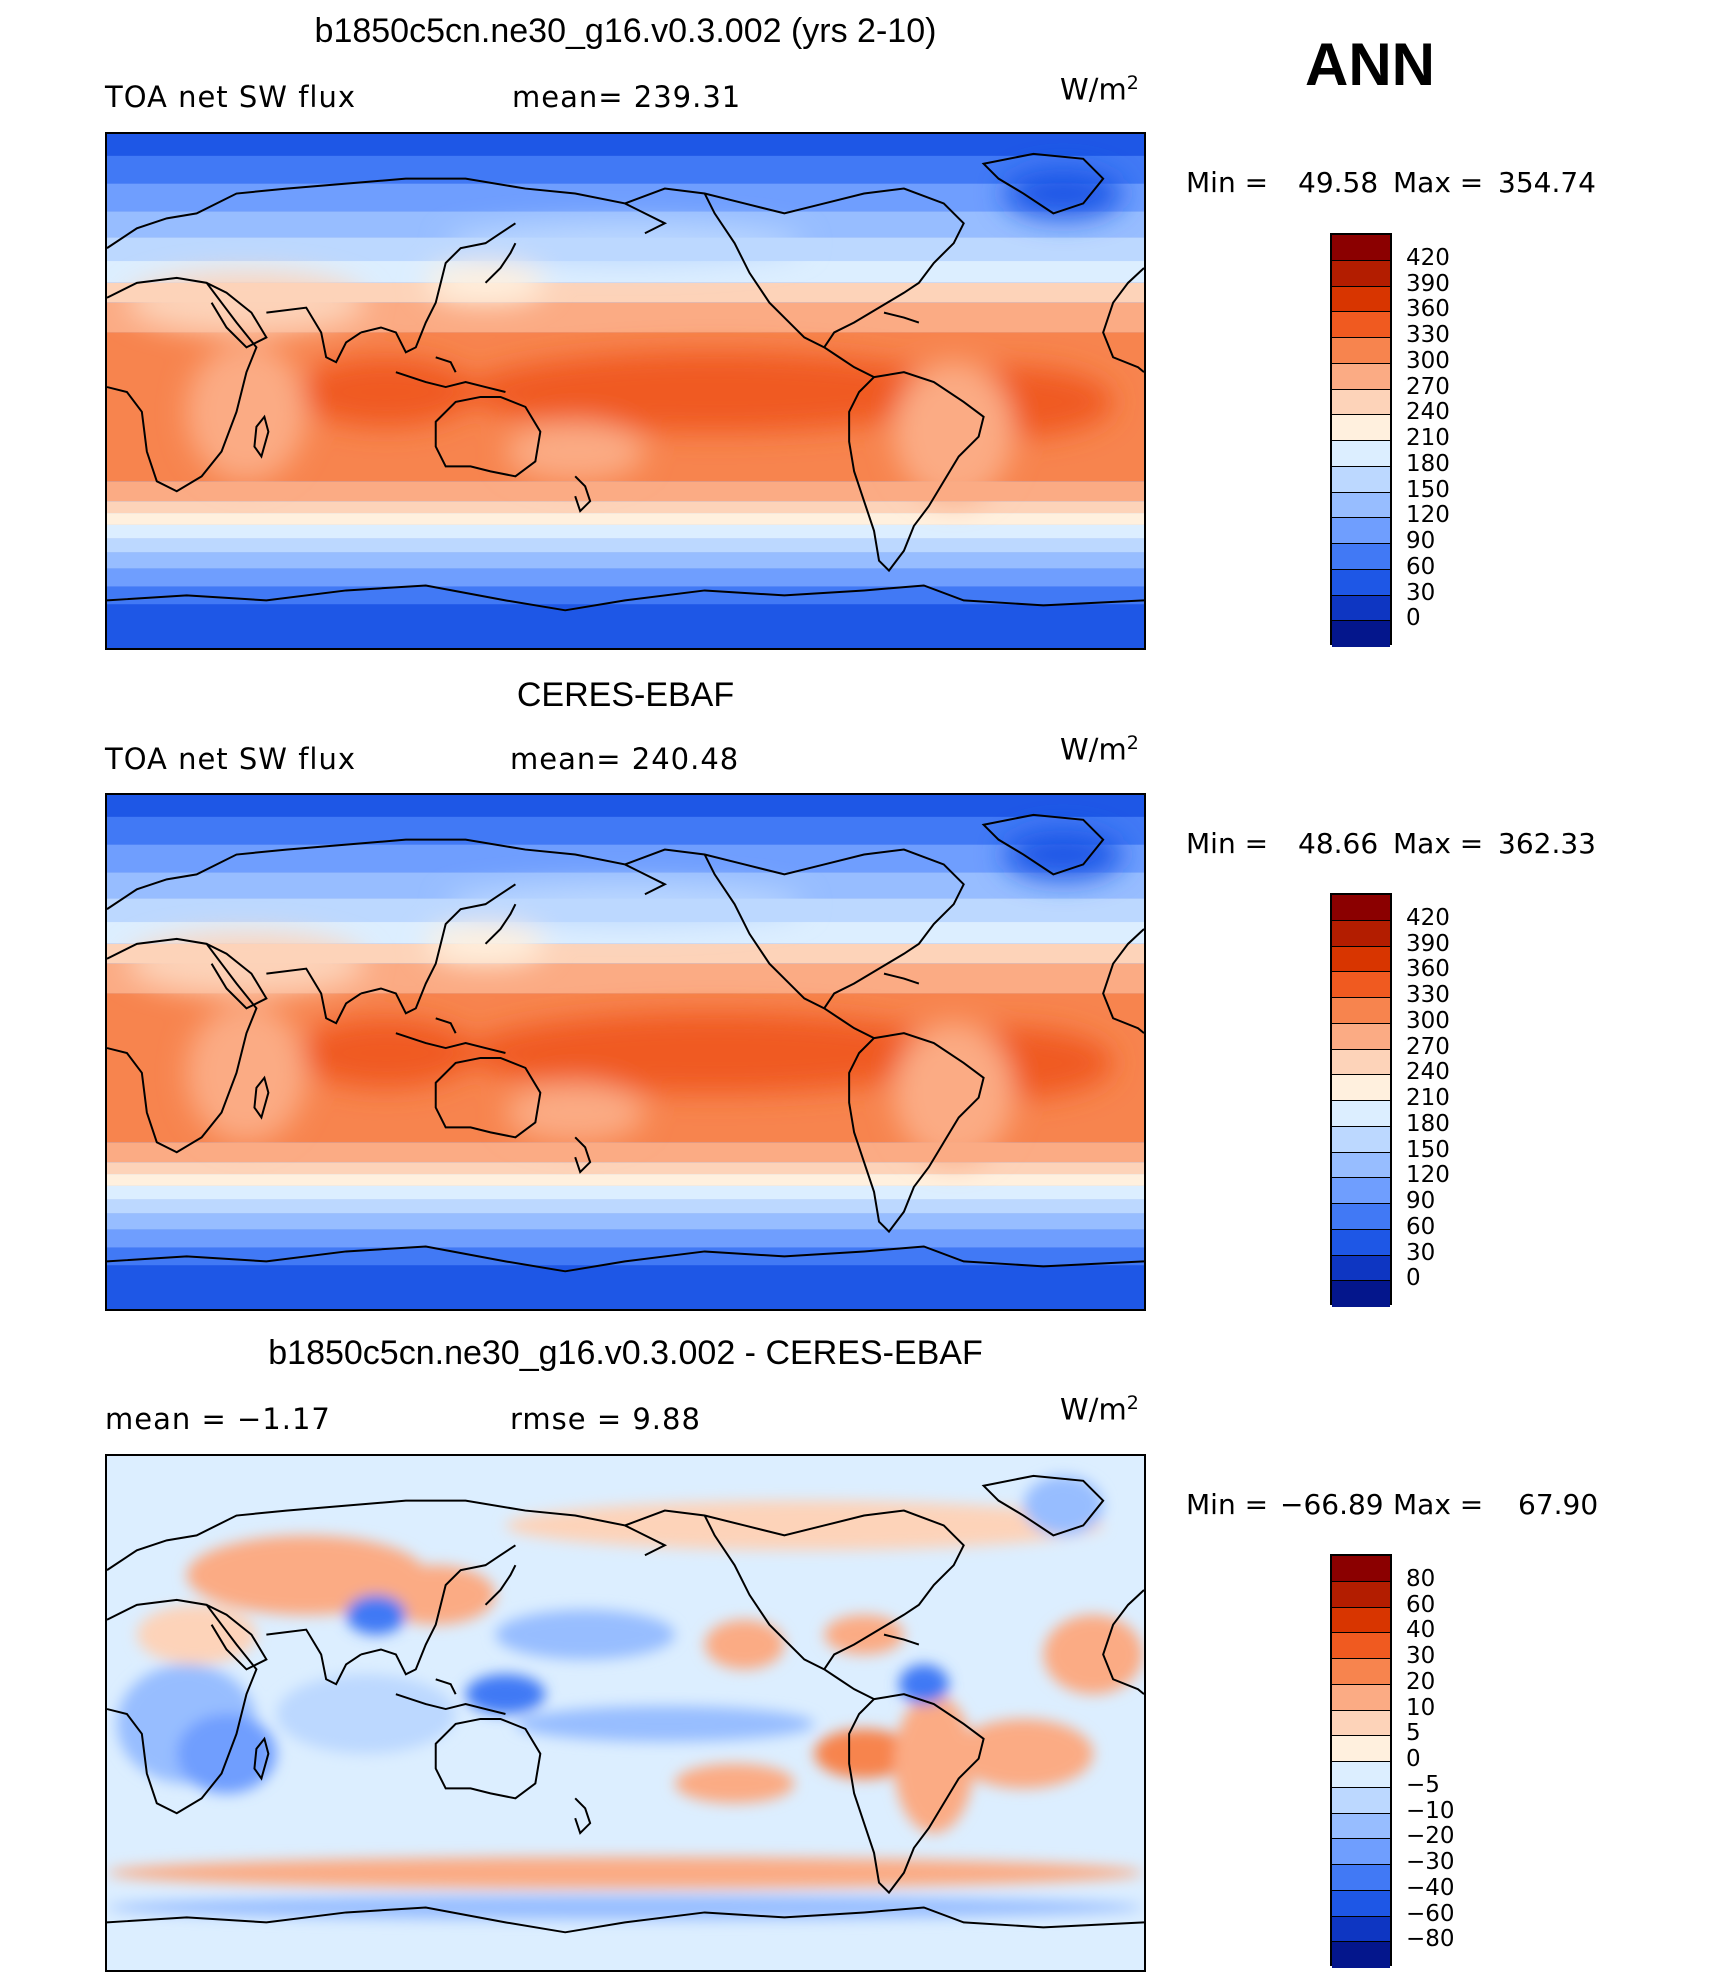  What do you see at coordinates (1430, 1836) in the screenshot?
I see `colorbar-tick-label: −20` at bounding box center [1430, 1836].